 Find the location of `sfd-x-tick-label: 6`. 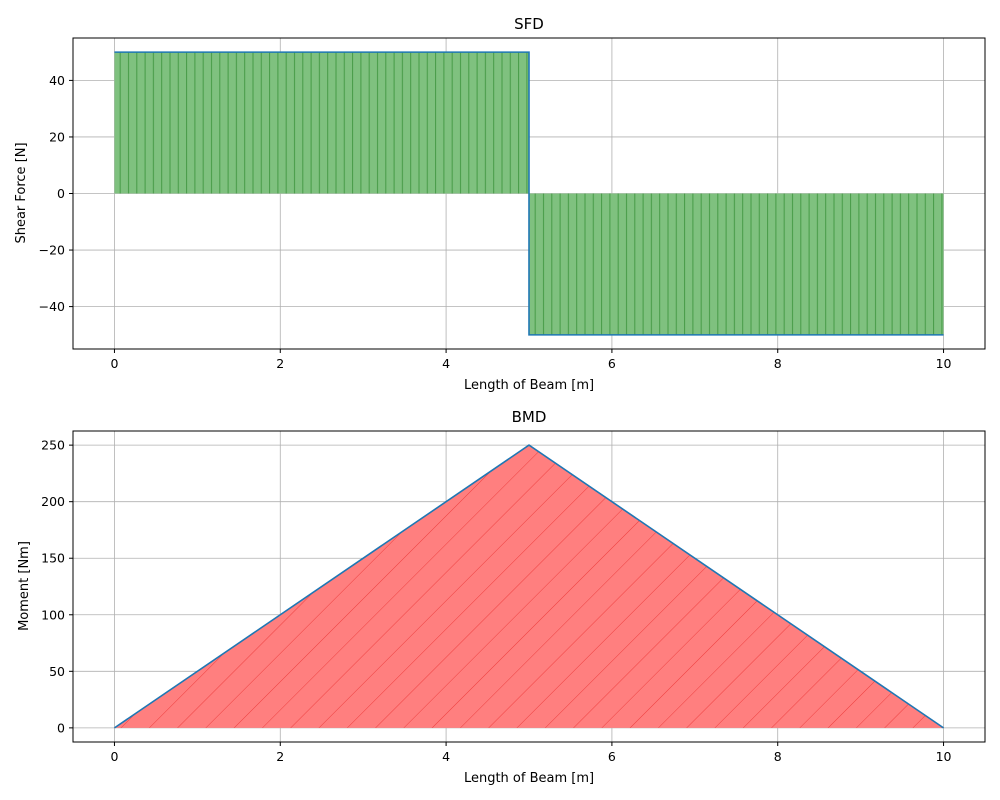

sfd-x-tick-label: 6 is located at coordinates (612, 363).